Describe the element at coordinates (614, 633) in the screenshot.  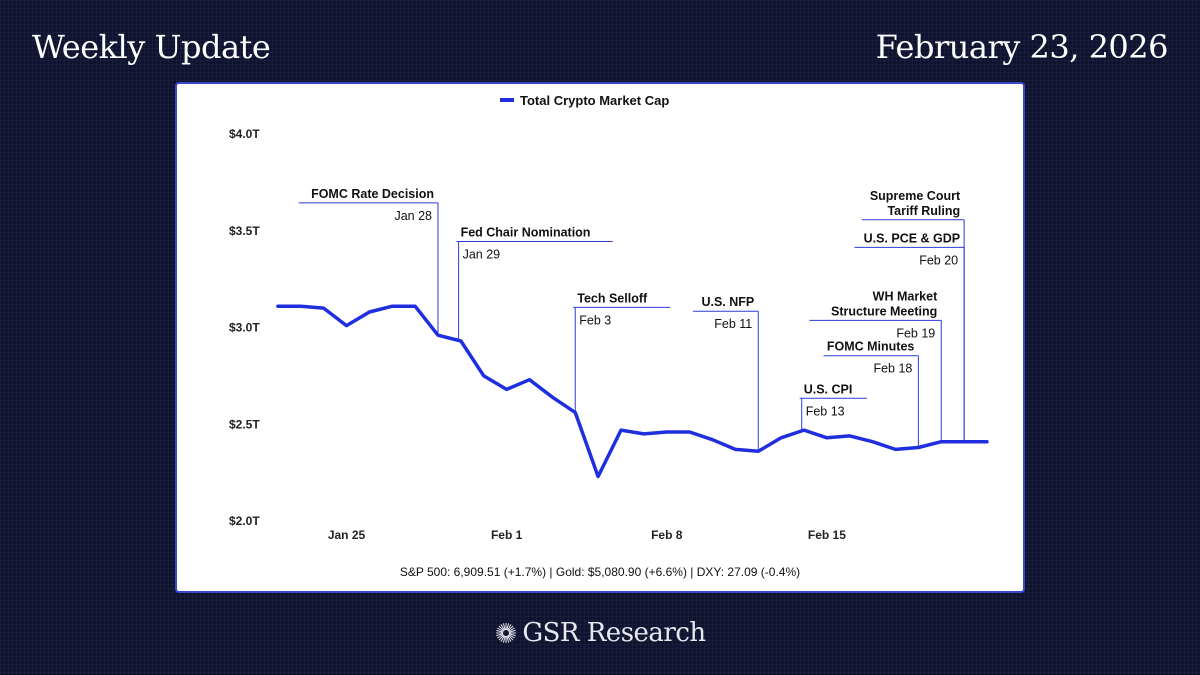
I see `brand-name: GSR Research` at that location.